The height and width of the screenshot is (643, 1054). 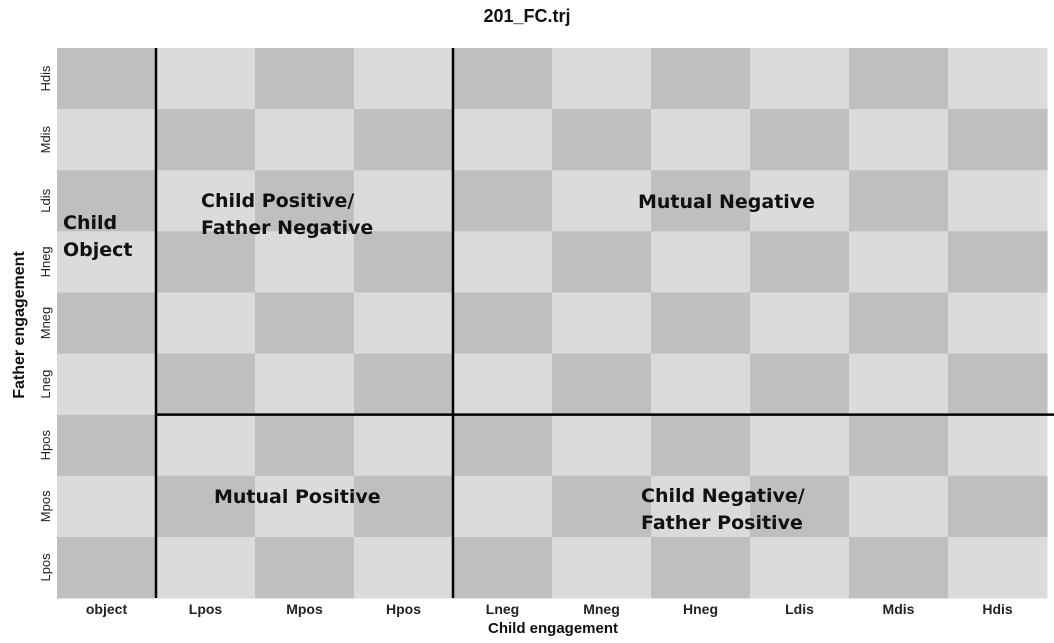 What do you see at coordinates (45, 261) in the screenshot?
I see `y-tick-label: Hneg` at bounding box center [45, 261].